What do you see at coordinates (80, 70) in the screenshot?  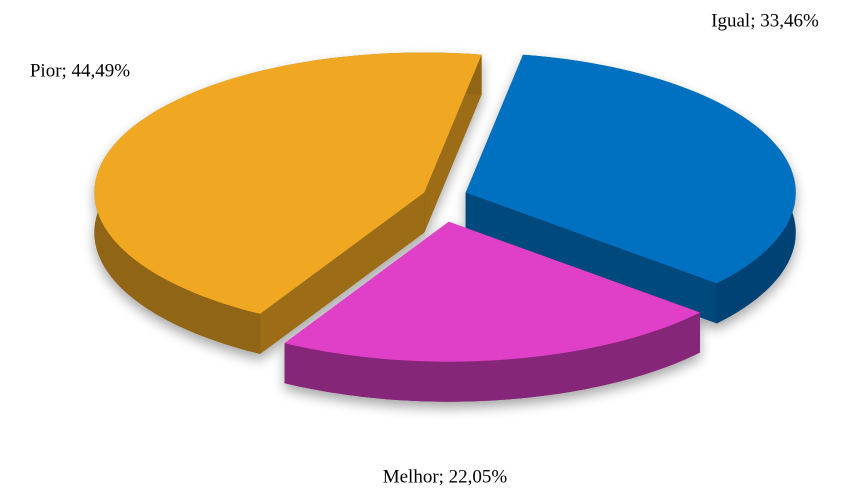 I see `data-label: Pior; 44,49%` at bounding box center [80, 70].